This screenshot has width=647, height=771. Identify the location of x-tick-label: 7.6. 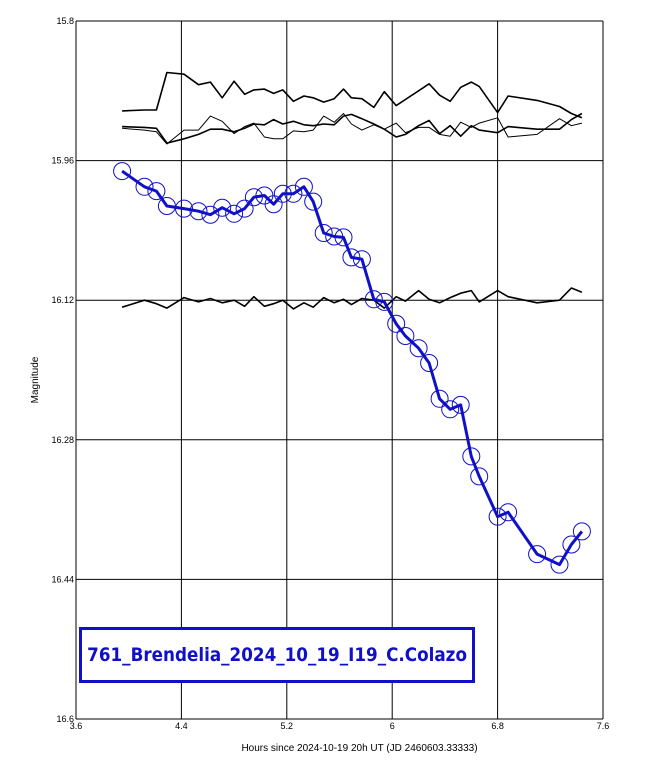
(603, 726).